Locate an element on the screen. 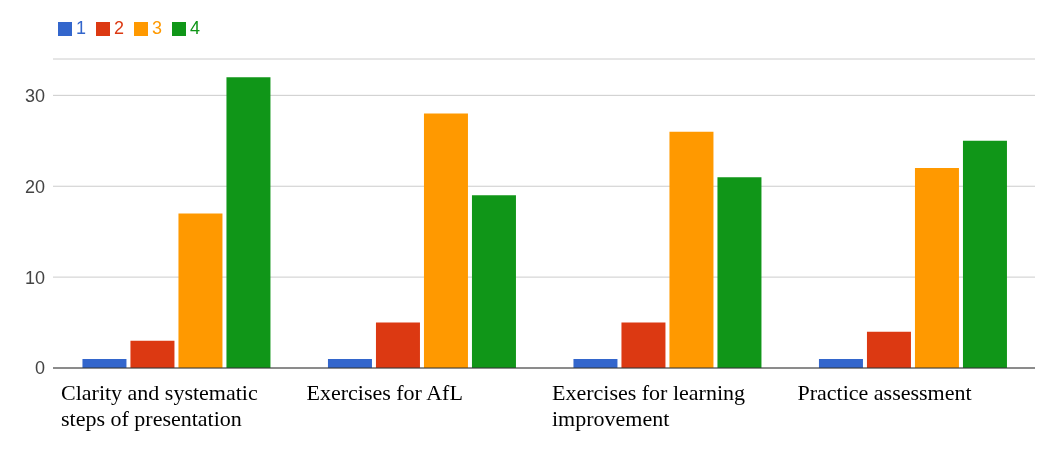  y-tick-label: 10 is located at coordinates (34, 277).